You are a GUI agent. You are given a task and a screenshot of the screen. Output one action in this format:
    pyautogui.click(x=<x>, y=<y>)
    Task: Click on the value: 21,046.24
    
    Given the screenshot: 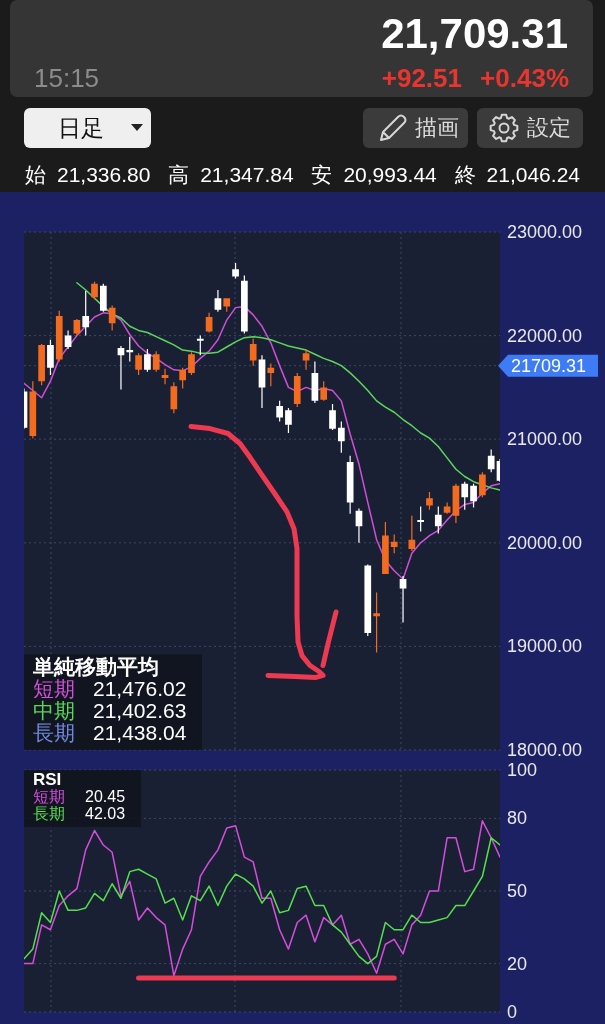 What is the action you would take?
    pyautogui.click(x=533, y=175)
    